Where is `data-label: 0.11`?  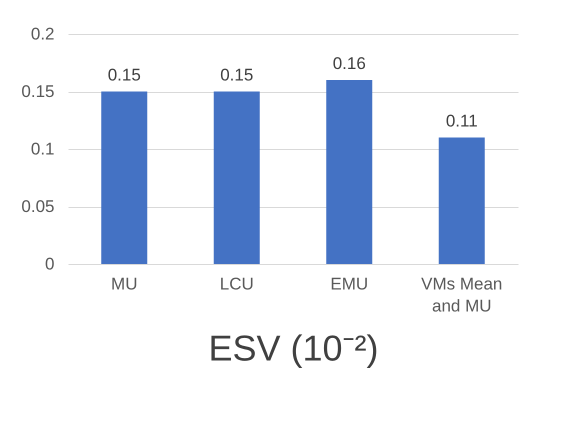
data-label: 0.11 is located at coordinates (462, 121).